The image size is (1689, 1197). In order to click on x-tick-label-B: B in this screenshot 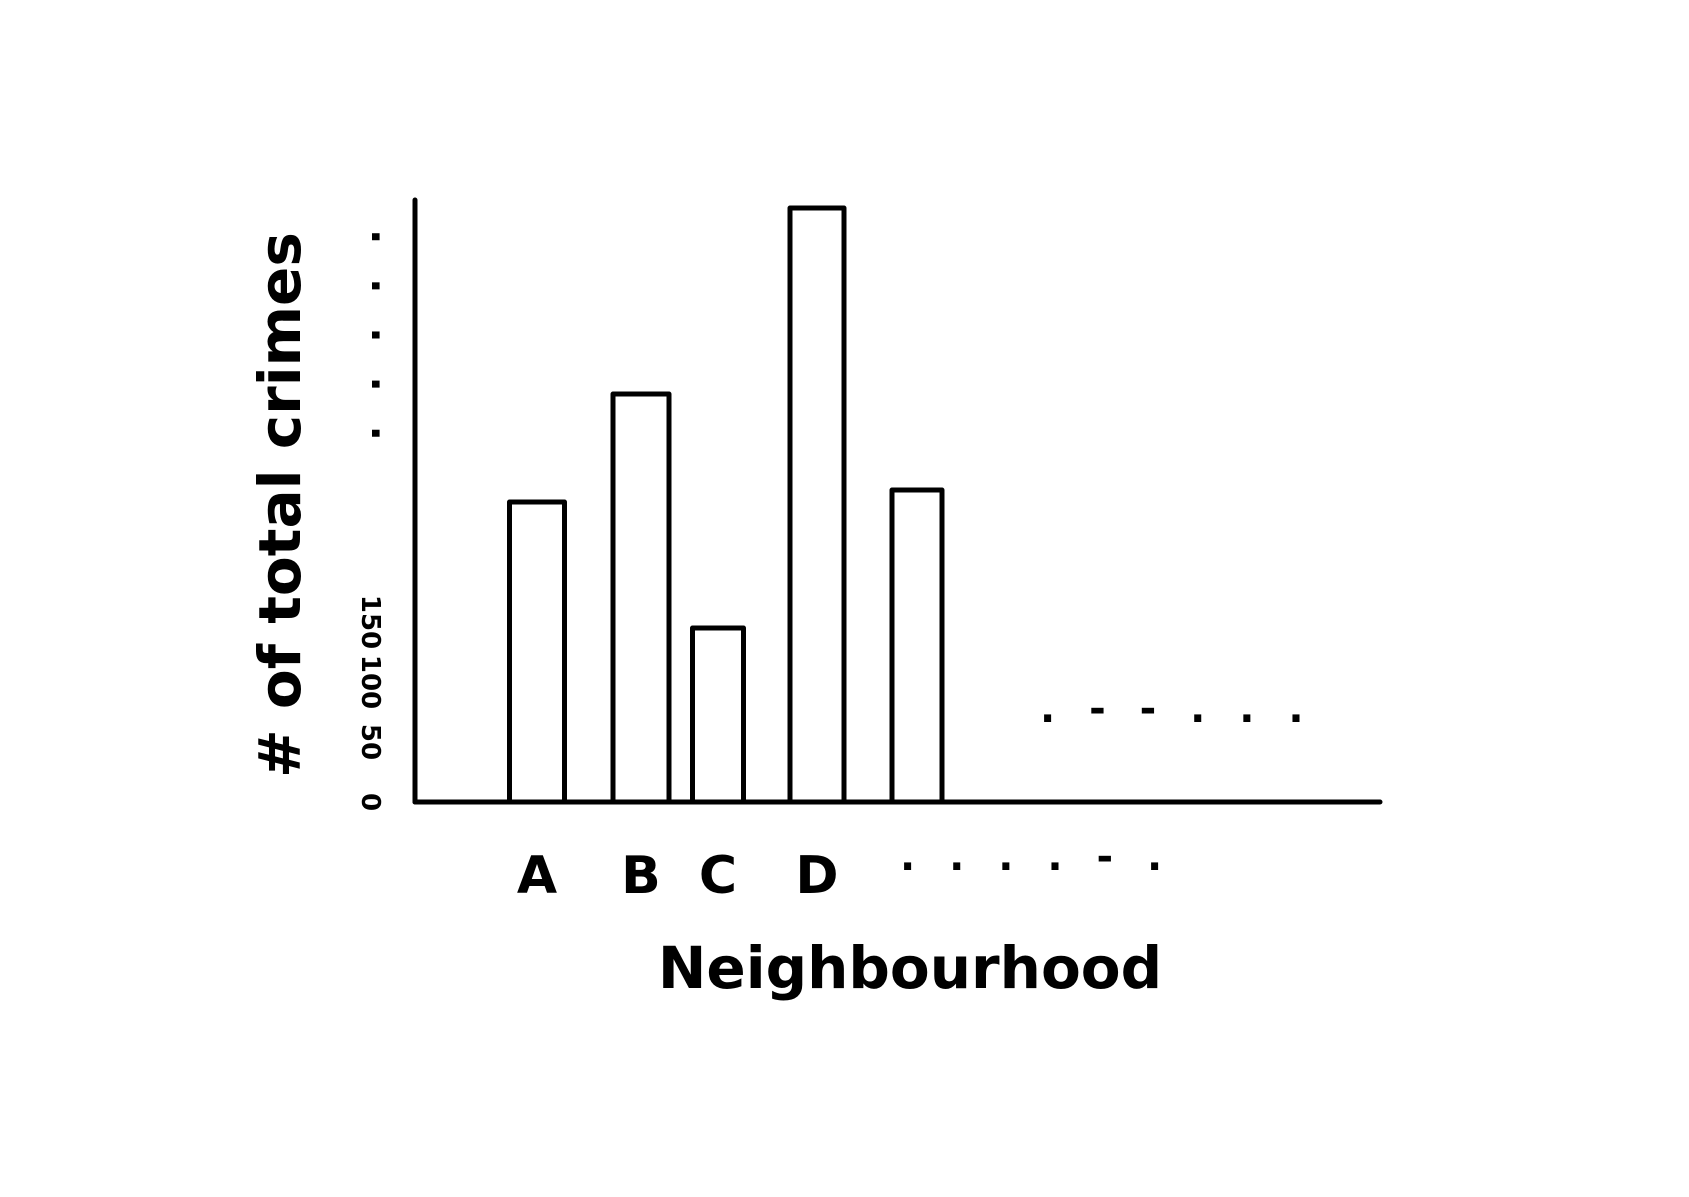, I will do `click(641, 876)`.